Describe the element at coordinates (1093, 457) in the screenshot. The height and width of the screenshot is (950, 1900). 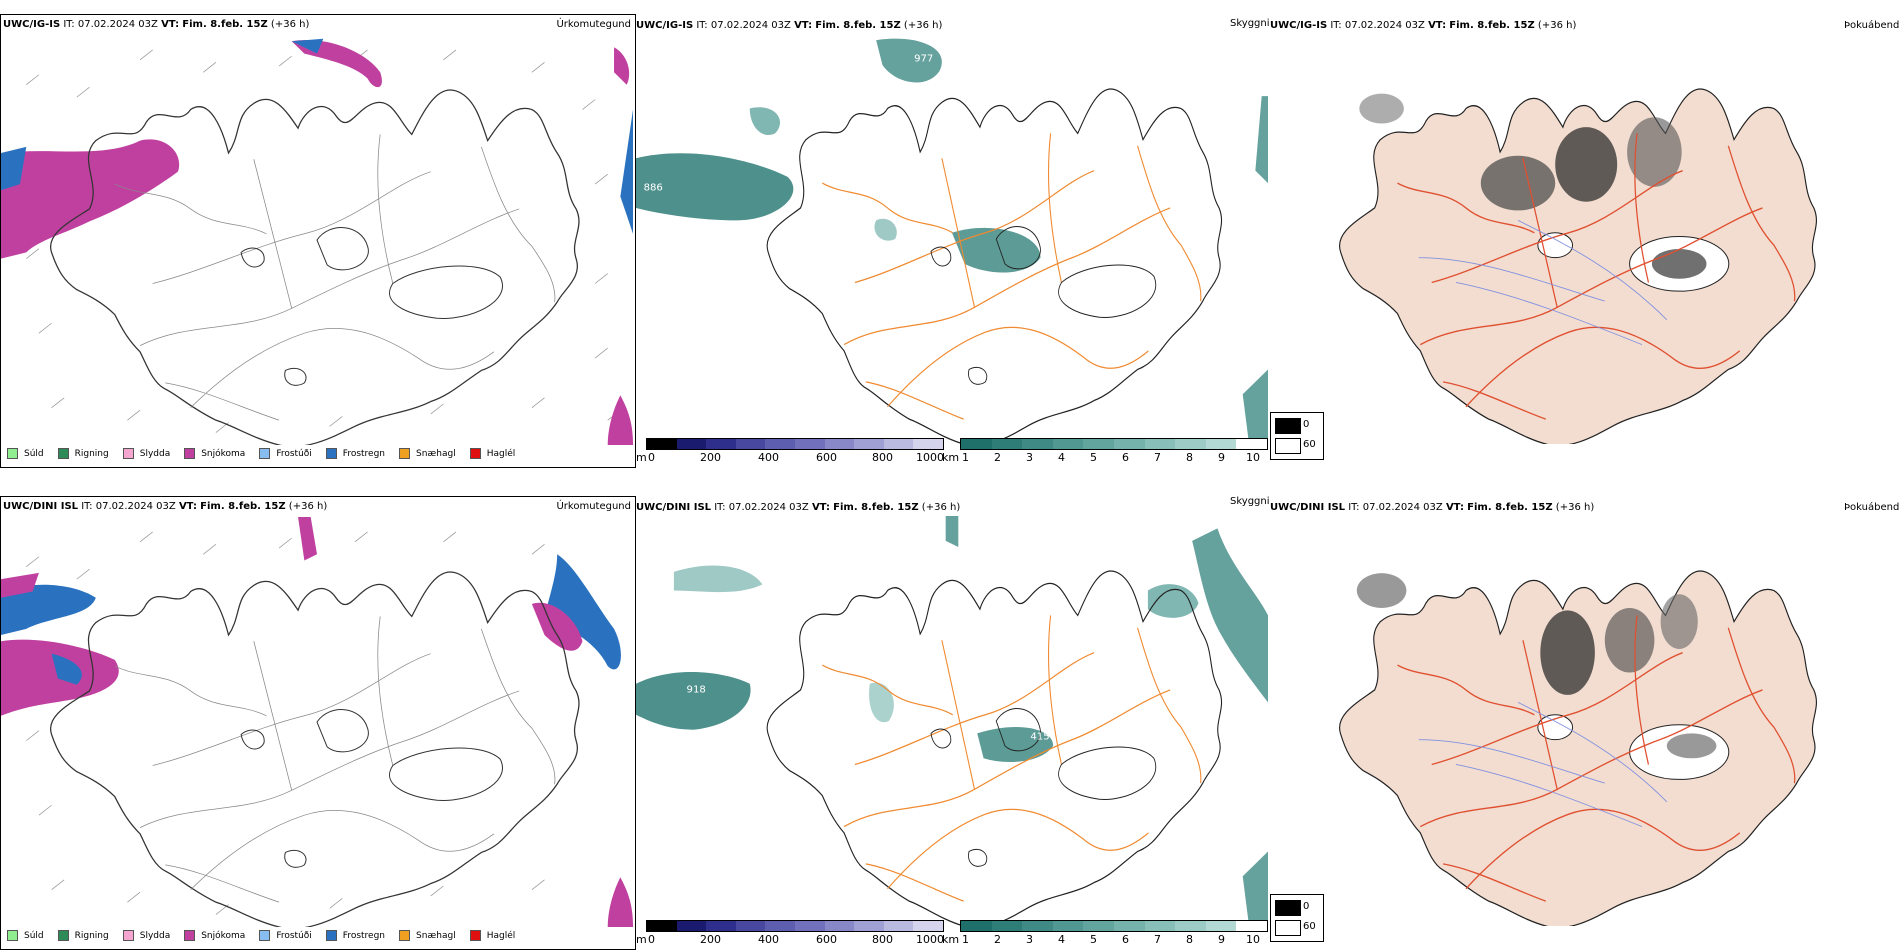
I see `colorbar-tick: 5` at that location.